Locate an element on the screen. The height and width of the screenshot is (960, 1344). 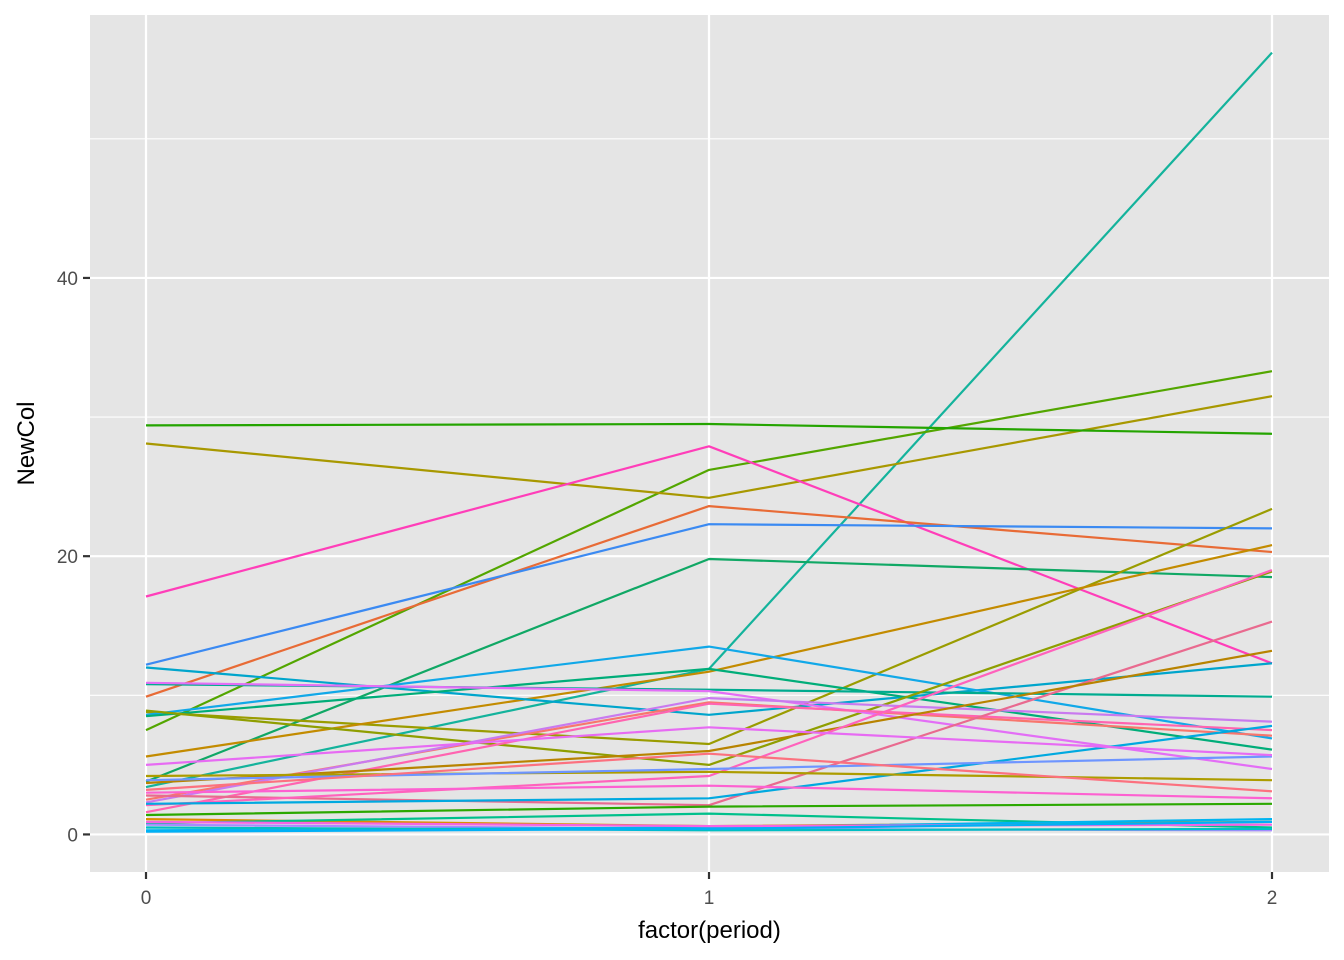
x-tick-label: 1 is located at coordinates (709, 898).